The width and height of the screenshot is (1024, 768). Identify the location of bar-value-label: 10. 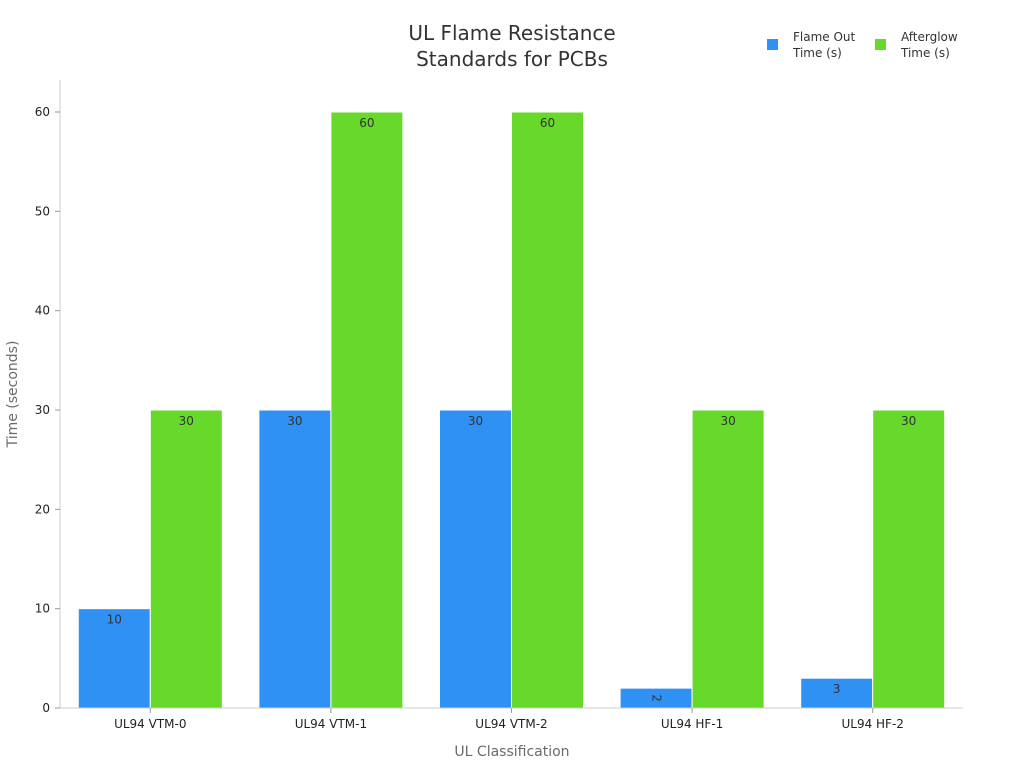
(114, 620).